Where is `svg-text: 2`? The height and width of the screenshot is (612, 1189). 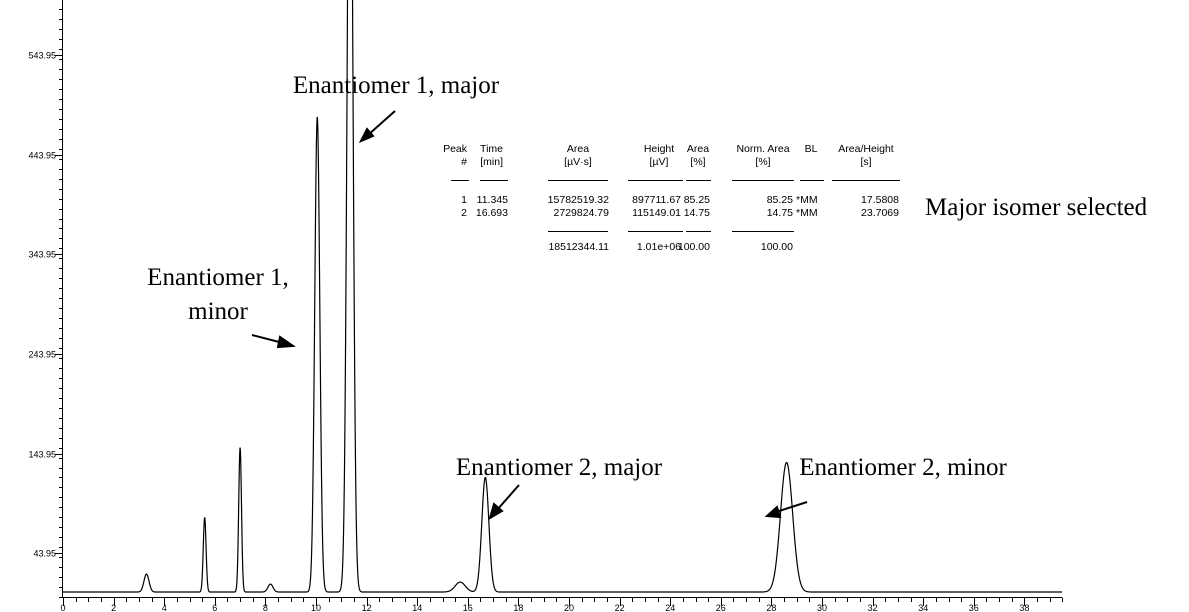
svg-text: 2 is located at coordinates (464, 213).